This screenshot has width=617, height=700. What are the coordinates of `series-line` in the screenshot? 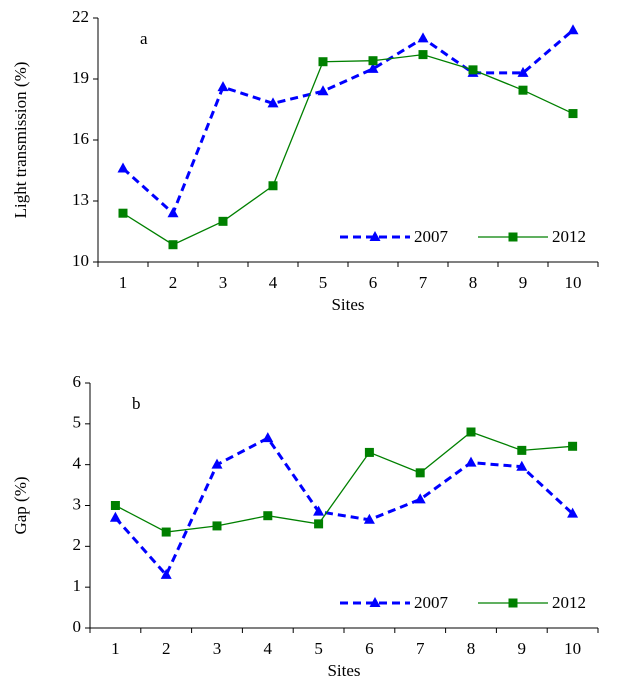 It's located at (344, 482).